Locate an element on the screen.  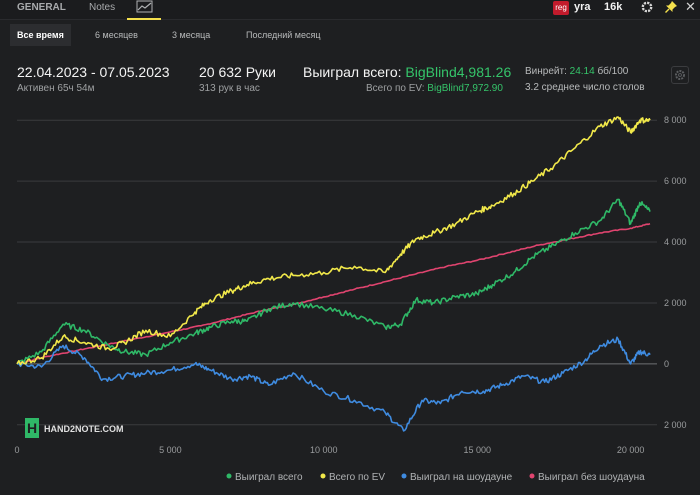
winrate-label: Винрейт: is located at coordinates (546, 71).